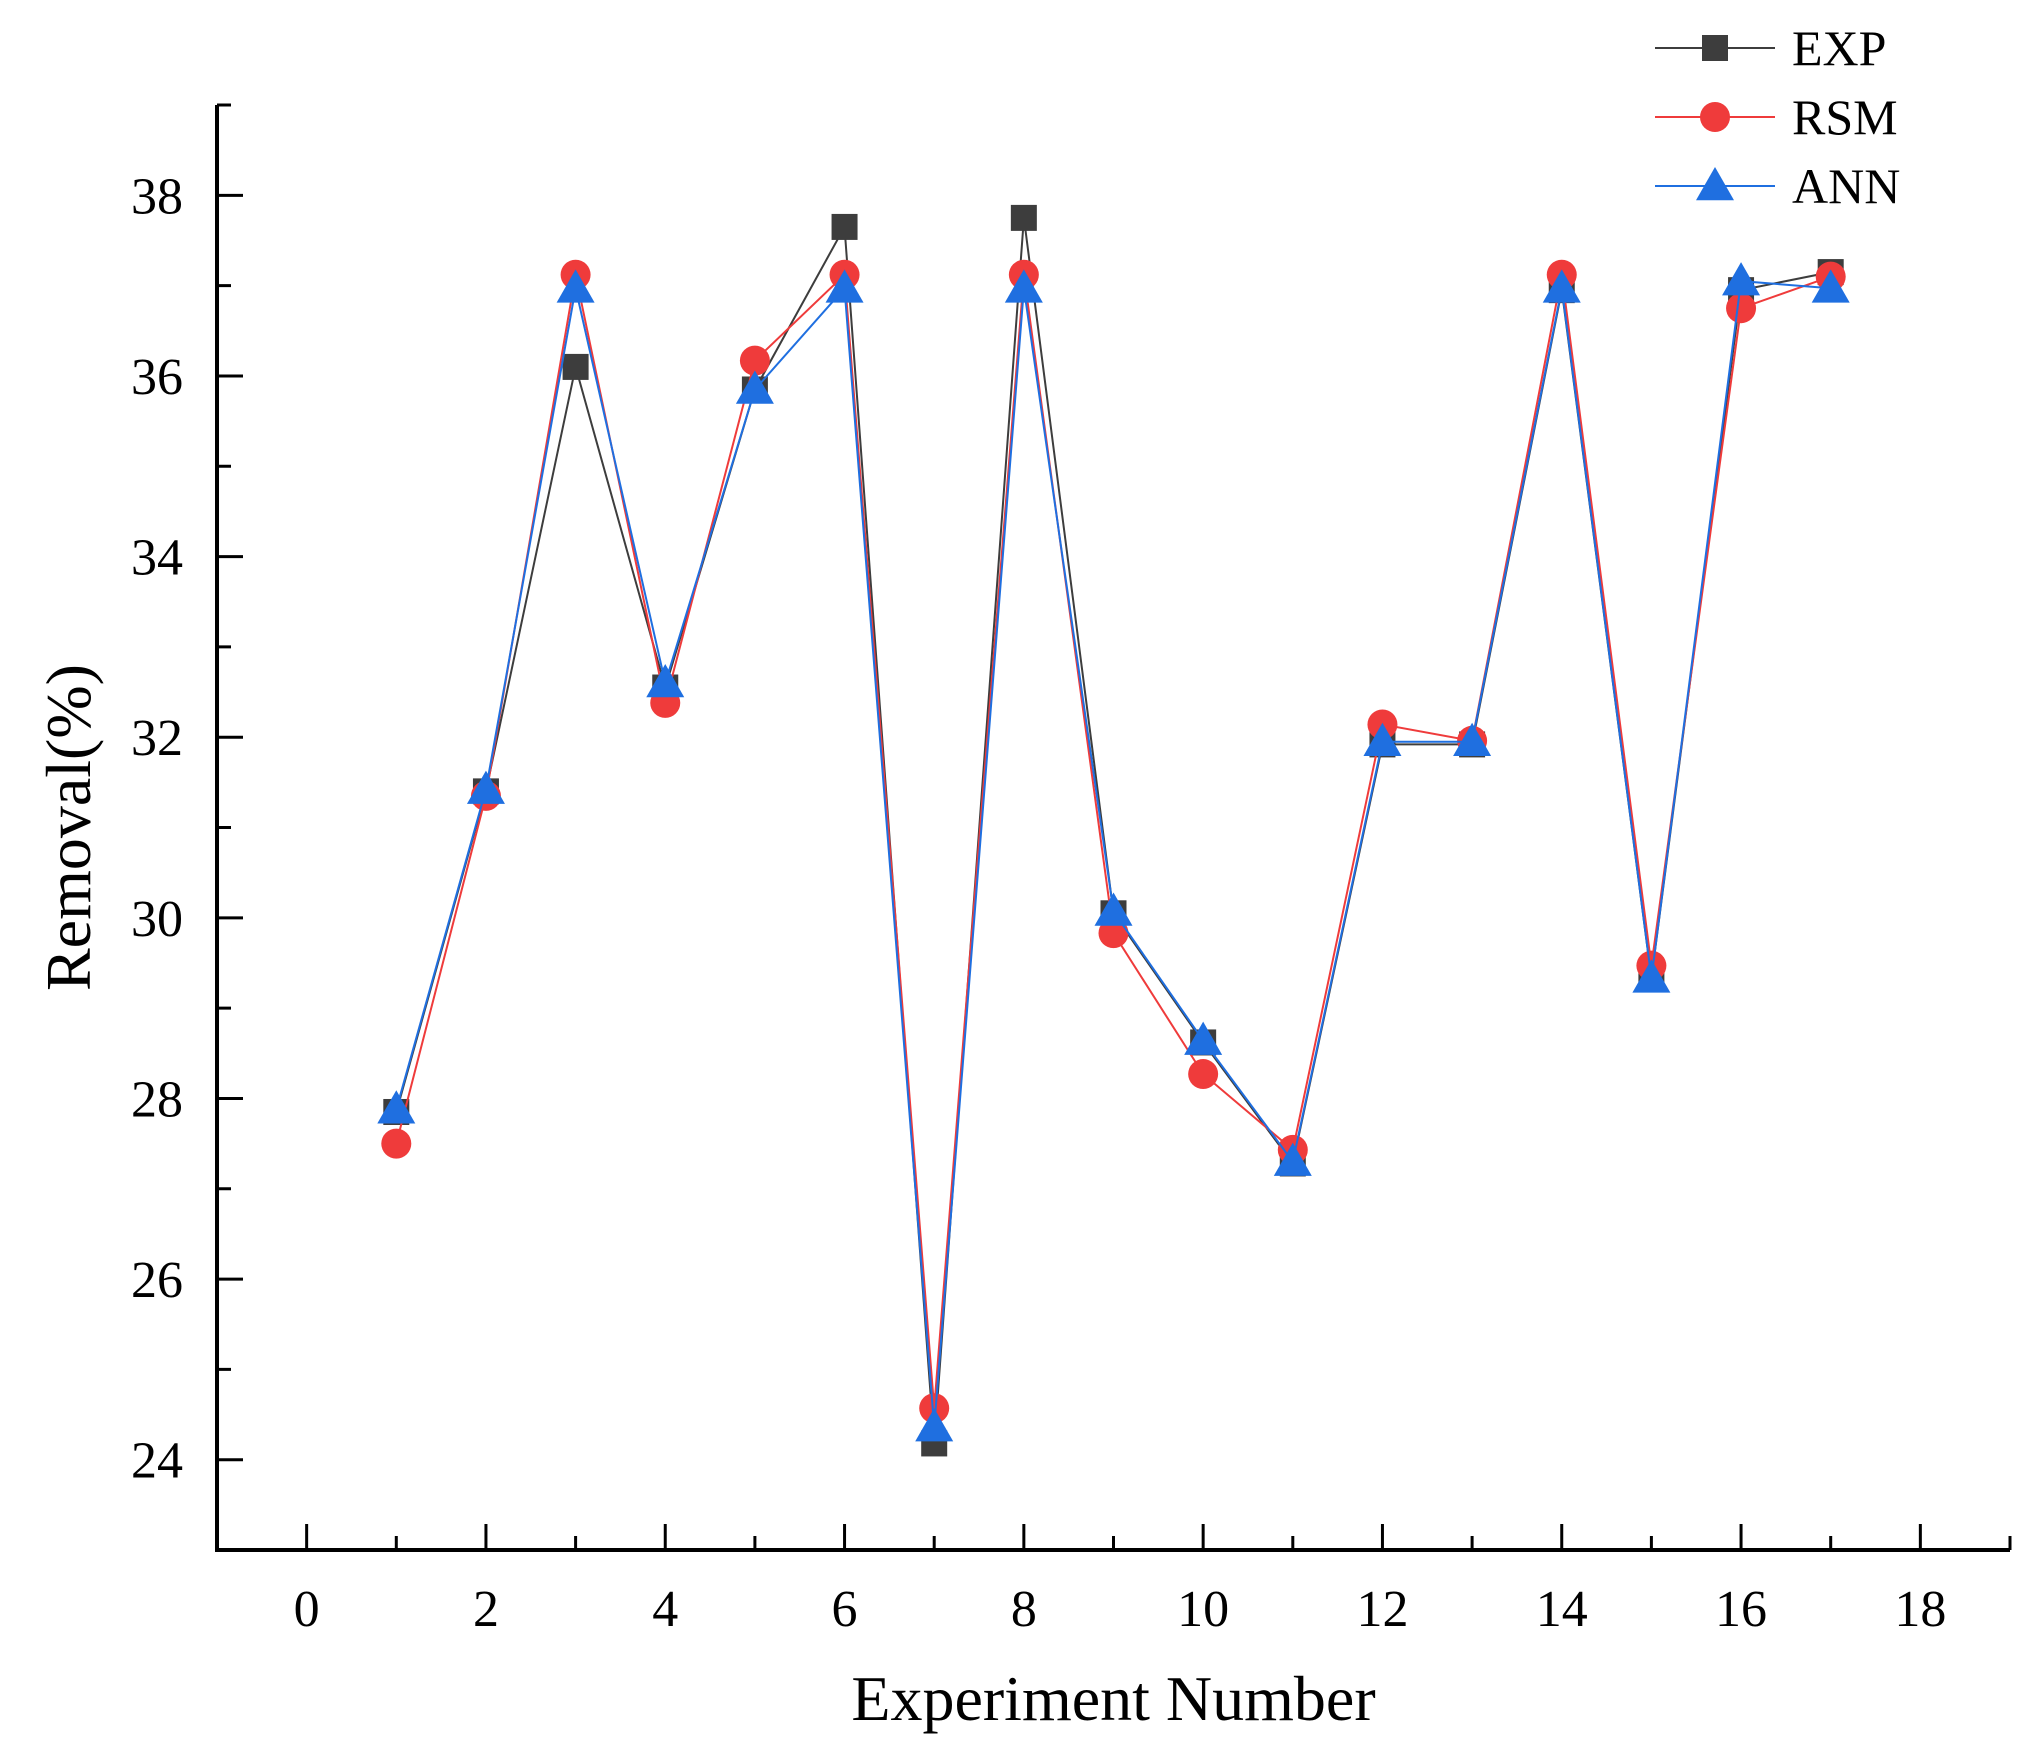  What do you see at coordinates (1777, 117) in the screenshot?
I see `legend: EXP RSM ANN` at bounding box center [1777, 117].